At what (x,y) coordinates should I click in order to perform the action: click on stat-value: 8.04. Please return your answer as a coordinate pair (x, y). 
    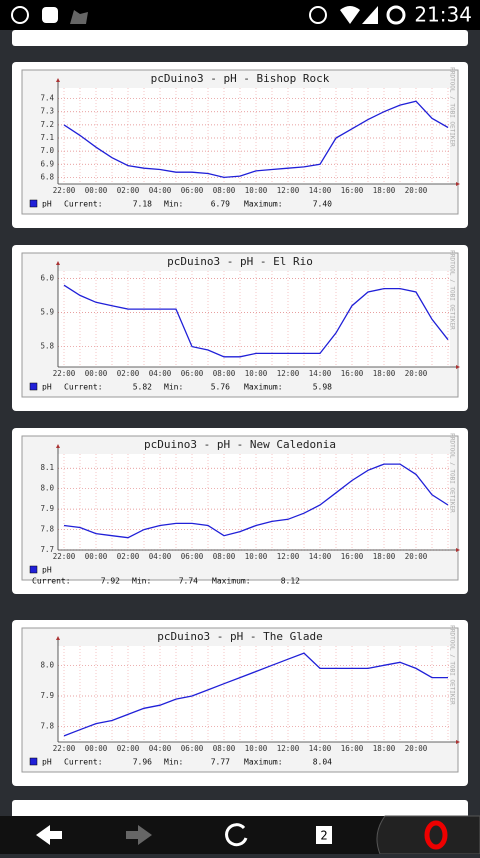
    Looking at the image, I should click on (322, 762).